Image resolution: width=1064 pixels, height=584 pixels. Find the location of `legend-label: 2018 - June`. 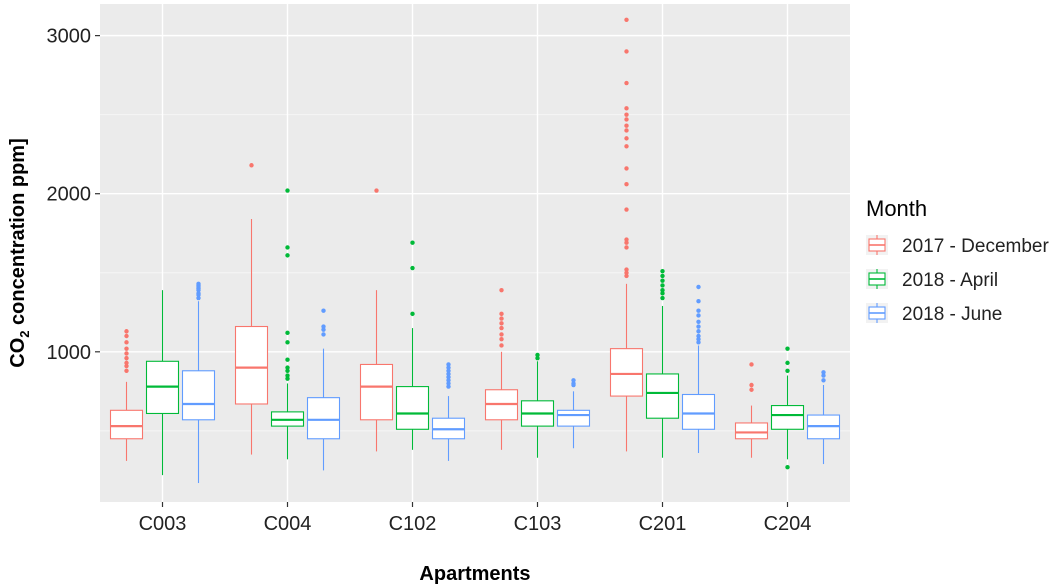

legend-label: 2018 - June is located at coordinates (952, 314).